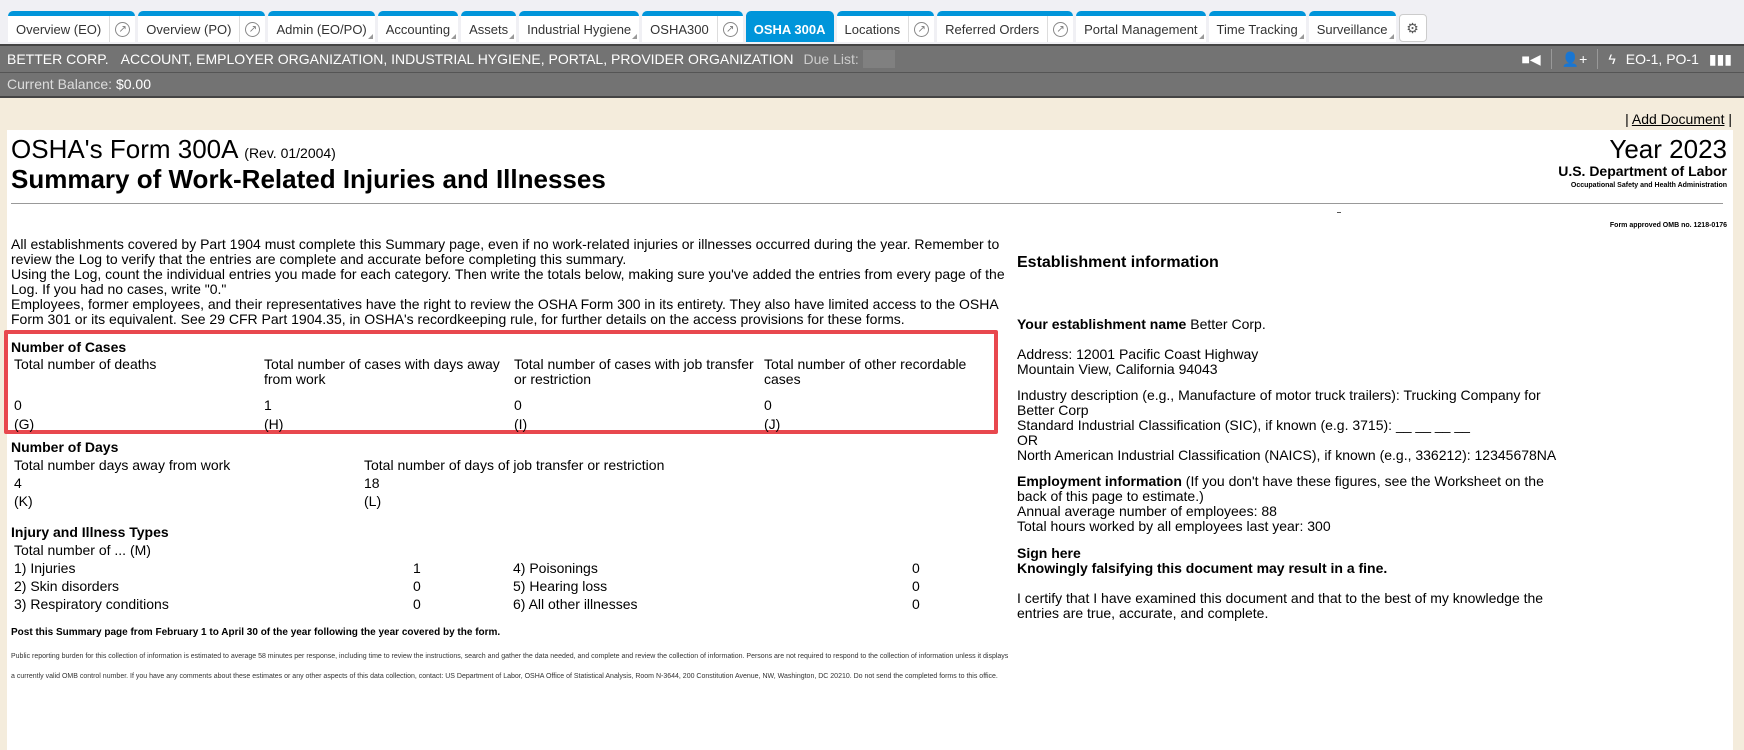  I want to click on type-label: 5) Hearing loss, so click(560, 586).